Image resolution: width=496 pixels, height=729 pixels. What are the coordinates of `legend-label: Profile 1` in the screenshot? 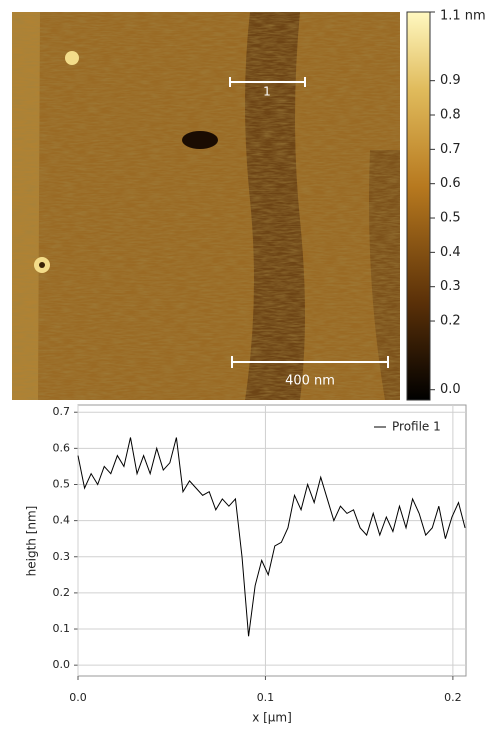 It's located at (416, 427).